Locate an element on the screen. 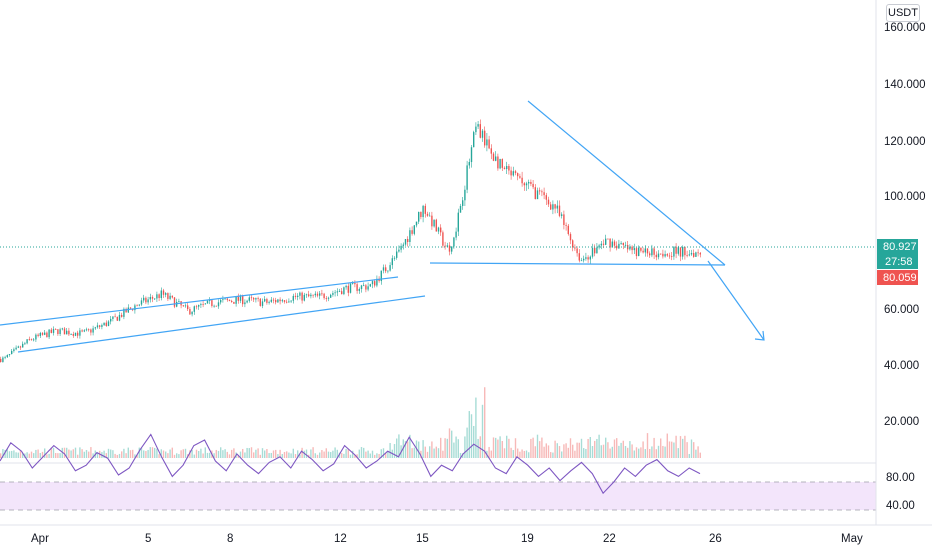  date-tick-12: 12 is located at coordinates (340, 539).